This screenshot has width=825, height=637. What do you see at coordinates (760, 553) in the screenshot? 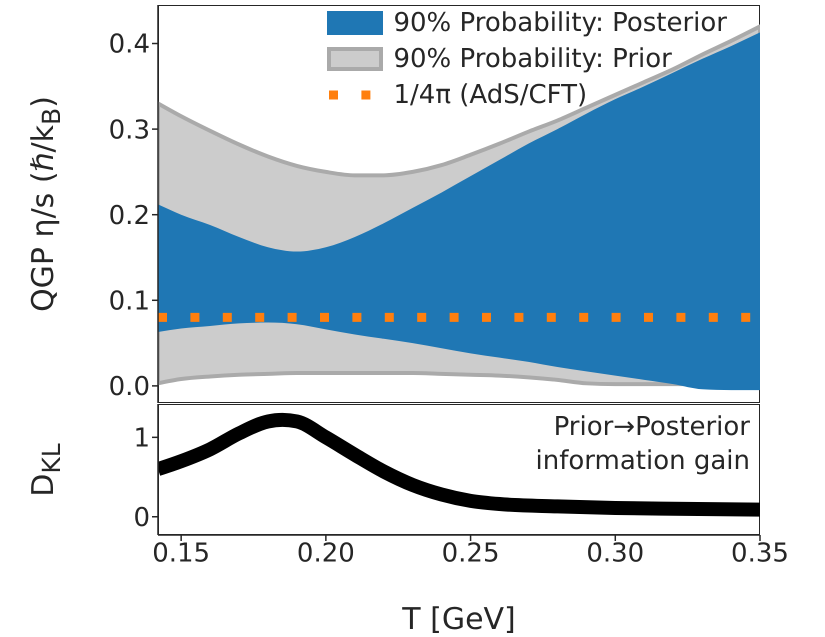
I see `x-tick-label: 0.35` at bounding box center [760, 553].